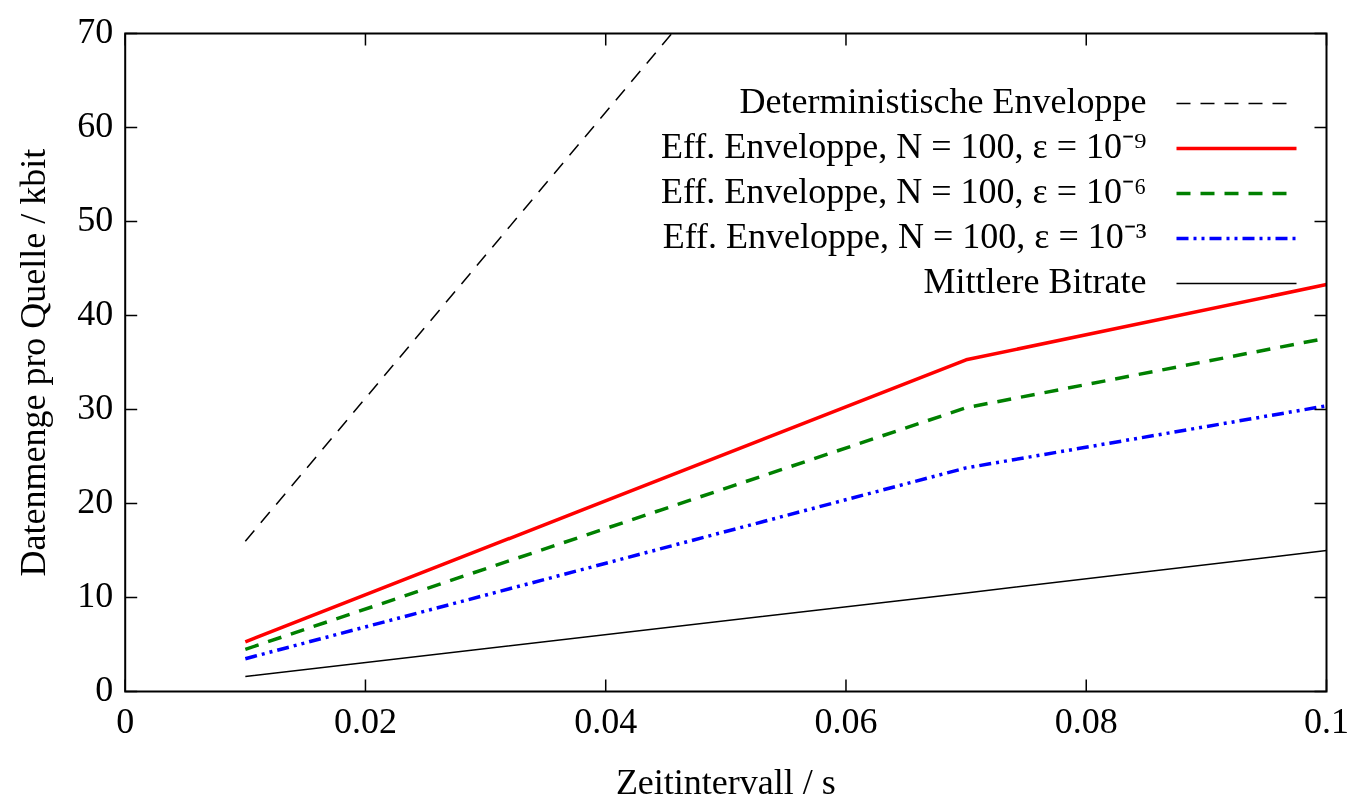 This screenshot has height=810, width=1359. I want to click on y-tick-label: 40, so click(95, 313).